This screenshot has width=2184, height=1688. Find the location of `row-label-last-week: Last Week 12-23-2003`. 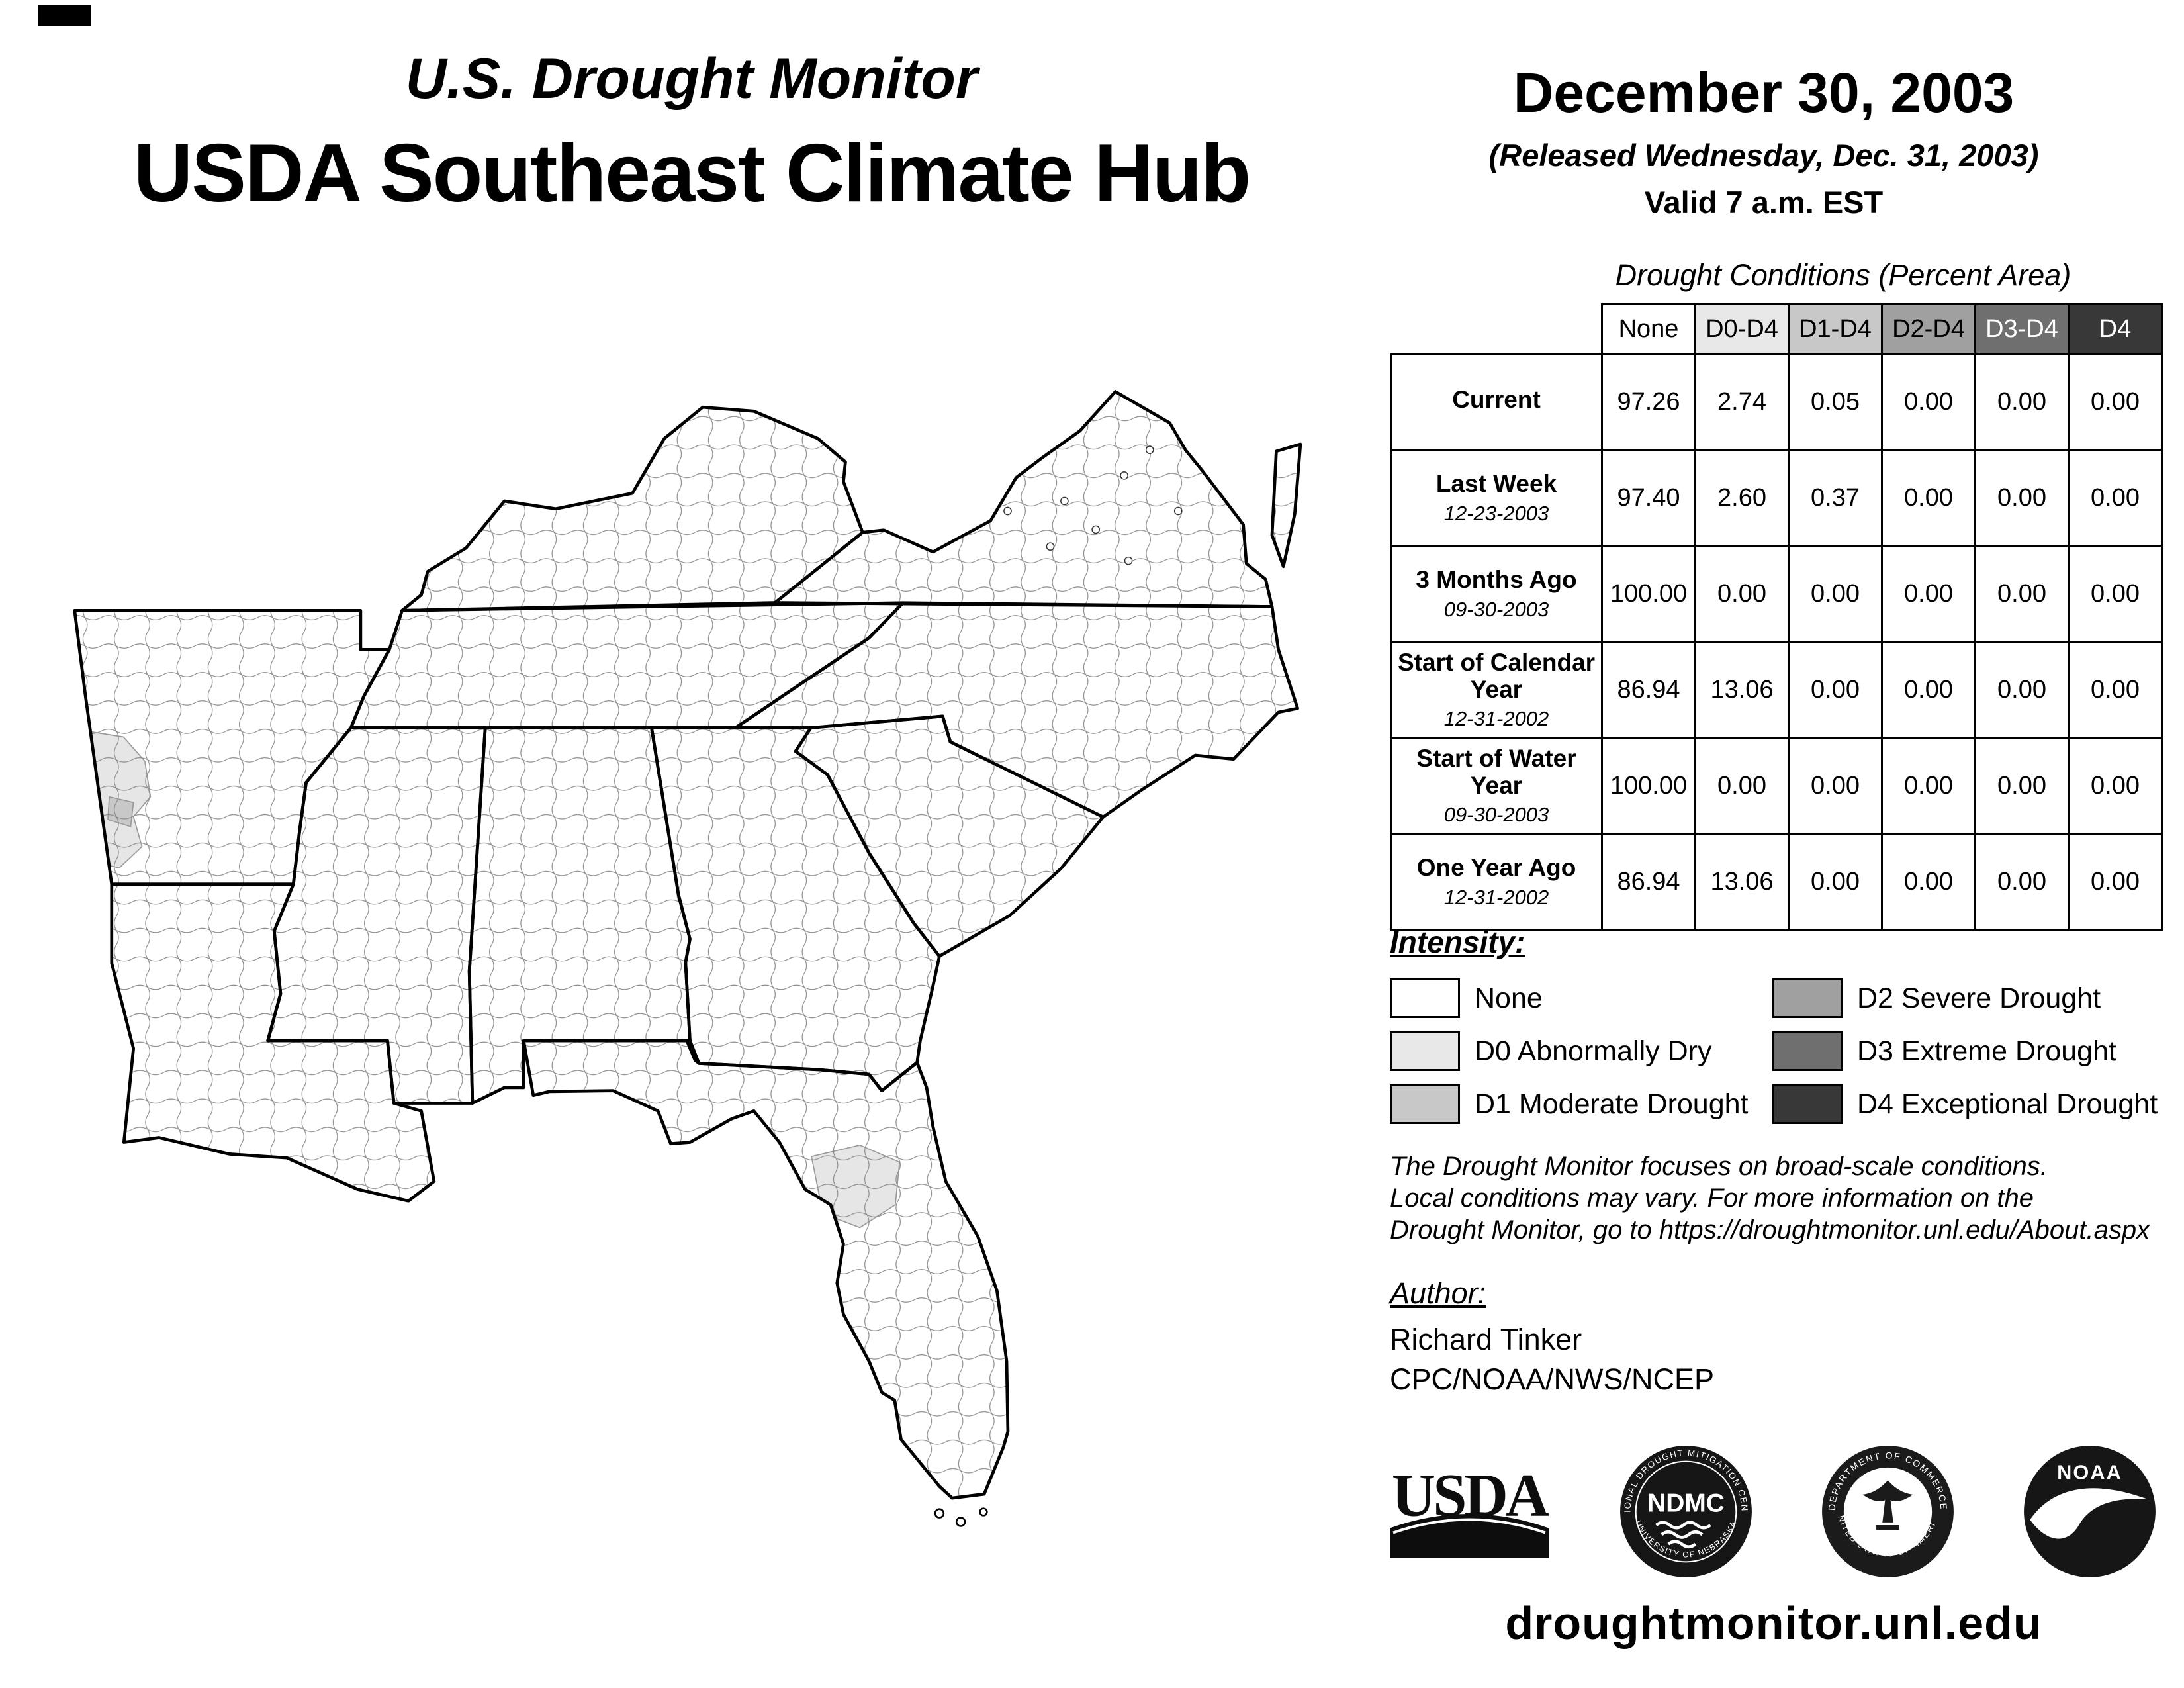

row-label-last-week: Last Week 12-23-2003 is located at coordinates (1496, 498).